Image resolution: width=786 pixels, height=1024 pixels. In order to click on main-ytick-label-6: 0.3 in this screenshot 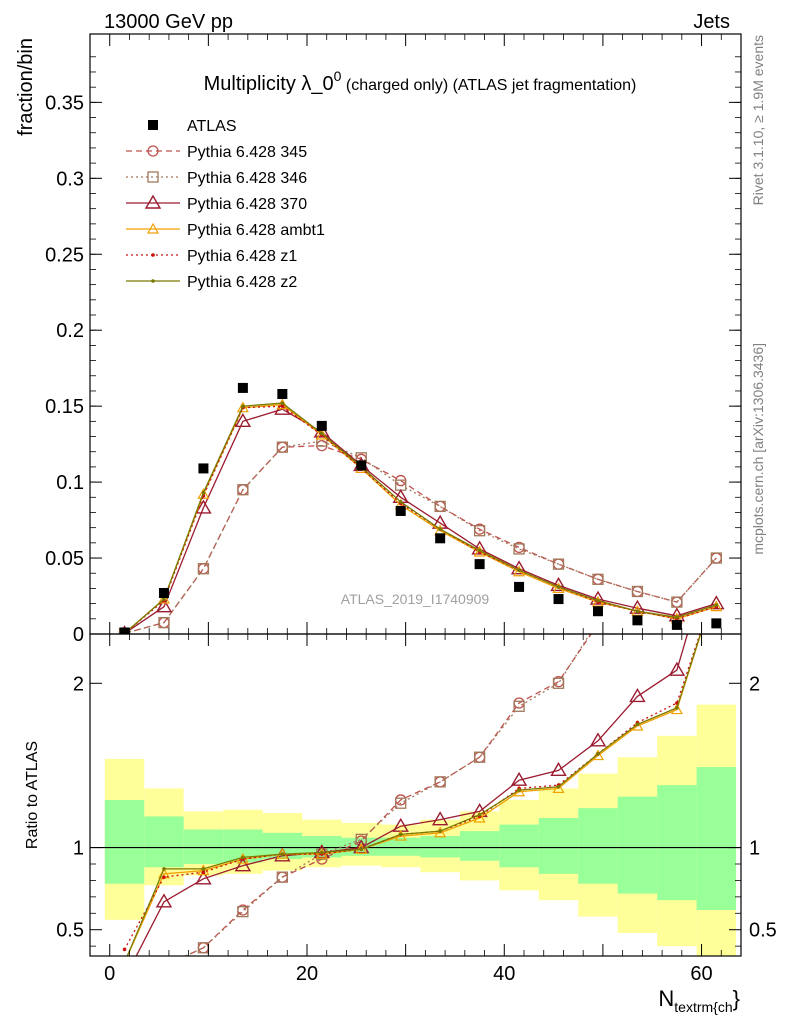, I will do `click(70, 179)`.